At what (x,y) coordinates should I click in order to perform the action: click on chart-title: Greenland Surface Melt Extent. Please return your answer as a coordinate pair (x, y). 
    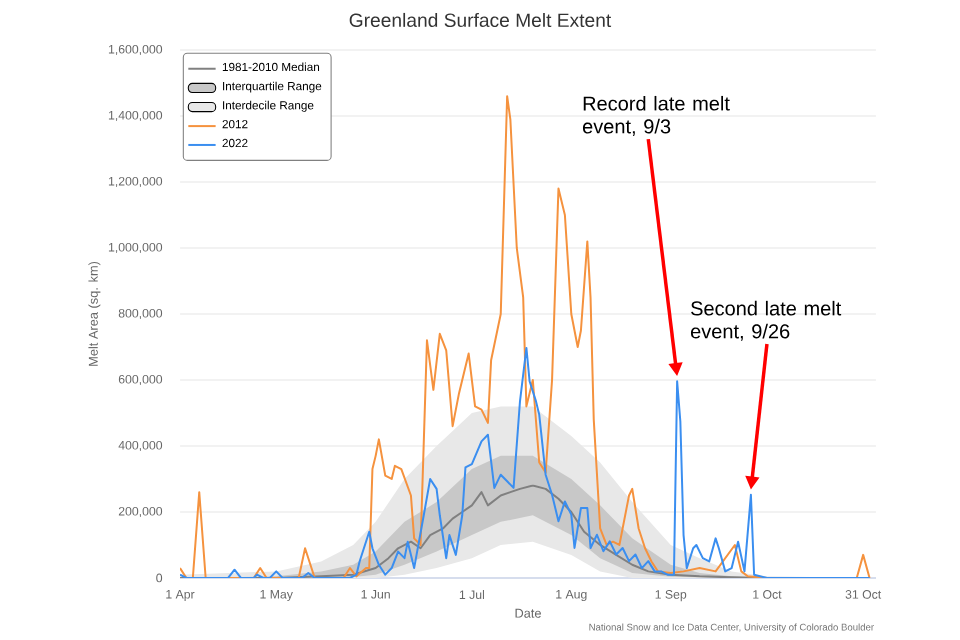
    Looking at the image, I should click on (480, 20).